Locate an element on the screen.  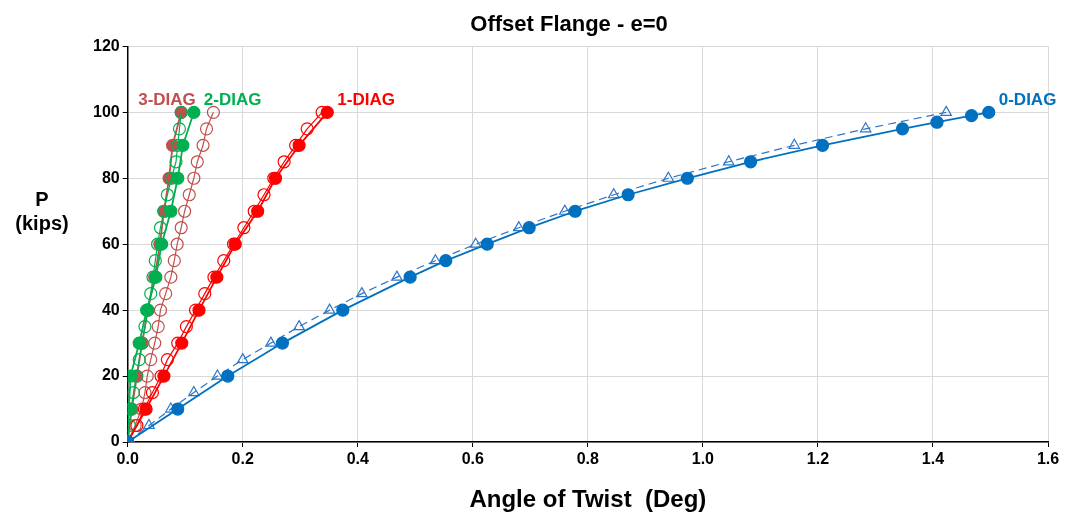
x-tick-label: 0.8 is located at coordinates (588, 459).